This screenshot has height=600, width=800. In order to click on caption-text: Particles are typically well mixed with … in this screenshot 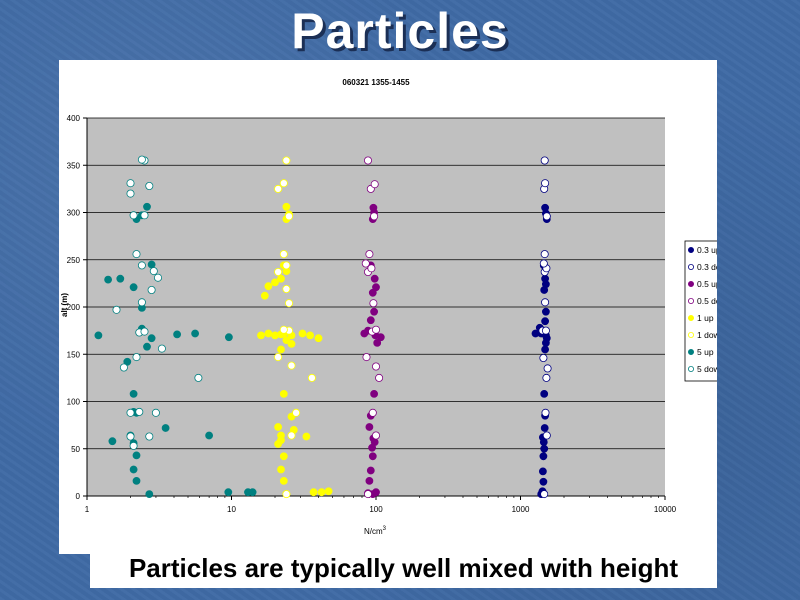, I will do `click(403, 568)`.